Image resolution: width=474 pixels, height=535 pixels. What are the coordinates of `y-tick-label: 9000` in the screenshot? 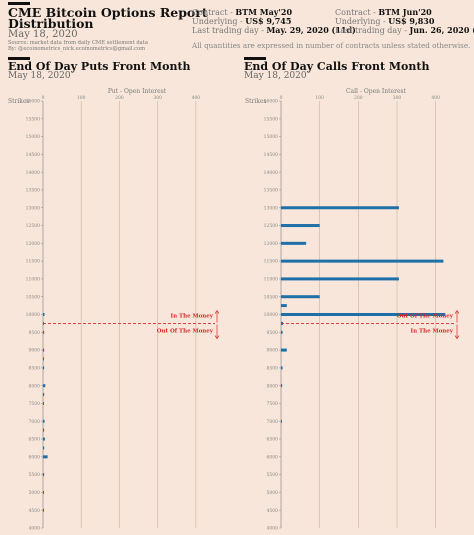 It's located at (273, 351).